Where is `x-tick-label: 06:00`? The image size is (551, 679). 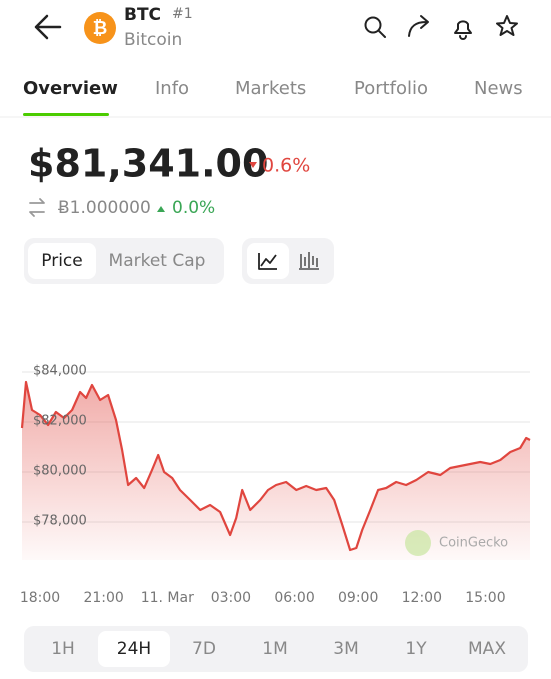
x-tick-label: 06:00 is located at coordinates (294, 598).